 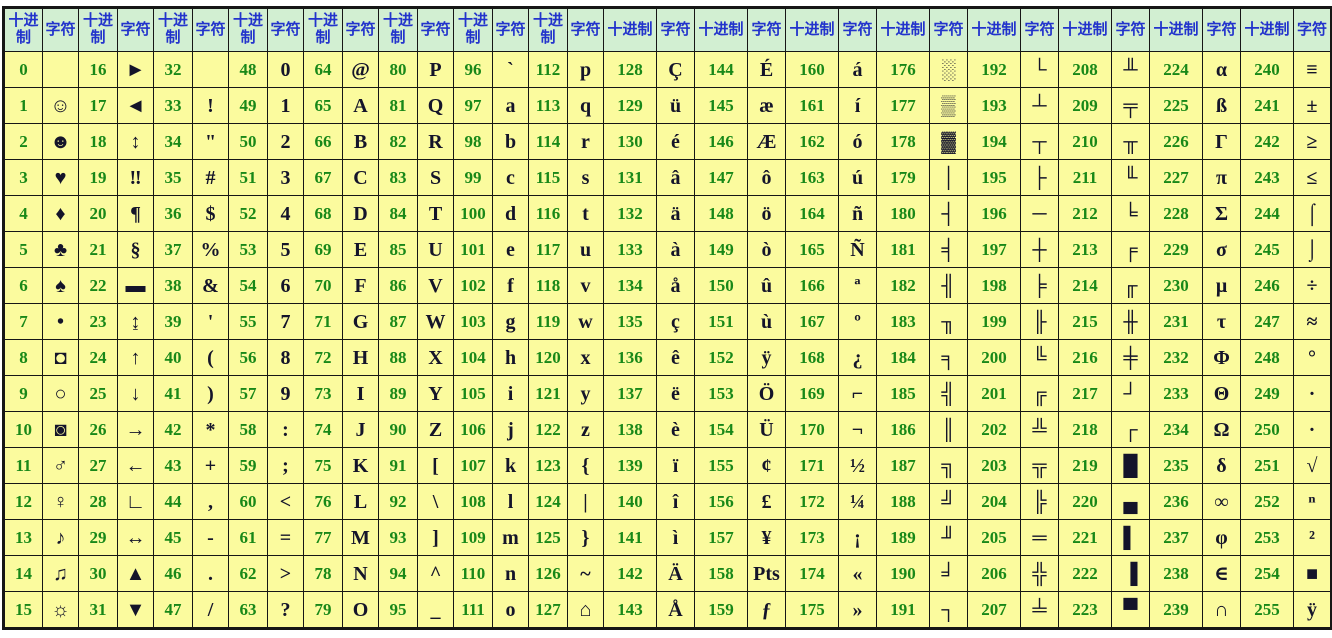 What do you see at coordinates (1176, 141) in the screenshot?
I see `decimal-value: 226` at bounding box center [1176, 141].